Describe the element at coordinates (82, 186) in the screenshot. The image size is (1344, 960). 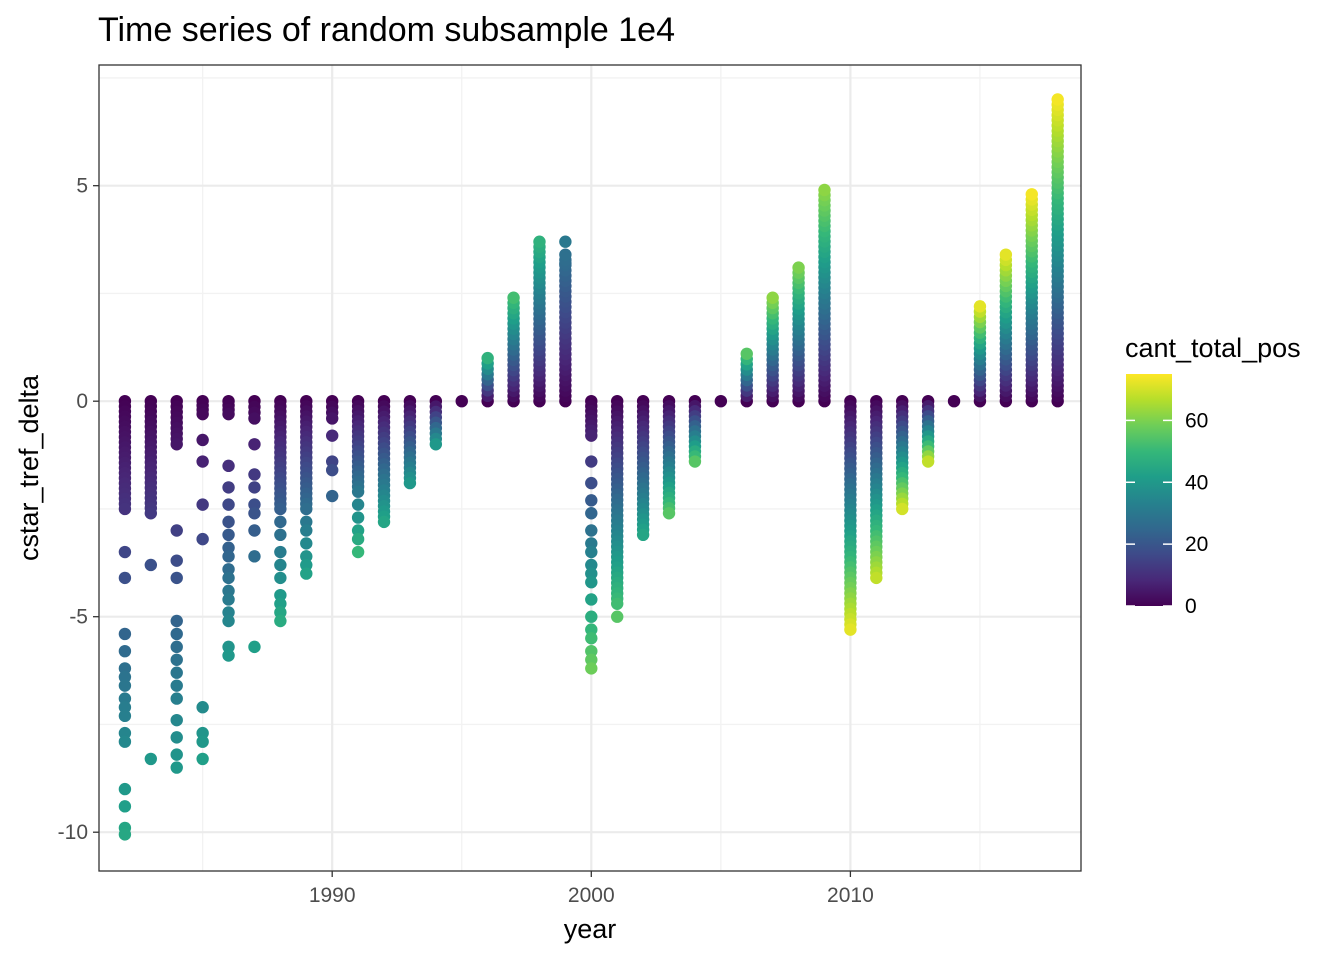
I see `y-tick-label: 5` at that location.